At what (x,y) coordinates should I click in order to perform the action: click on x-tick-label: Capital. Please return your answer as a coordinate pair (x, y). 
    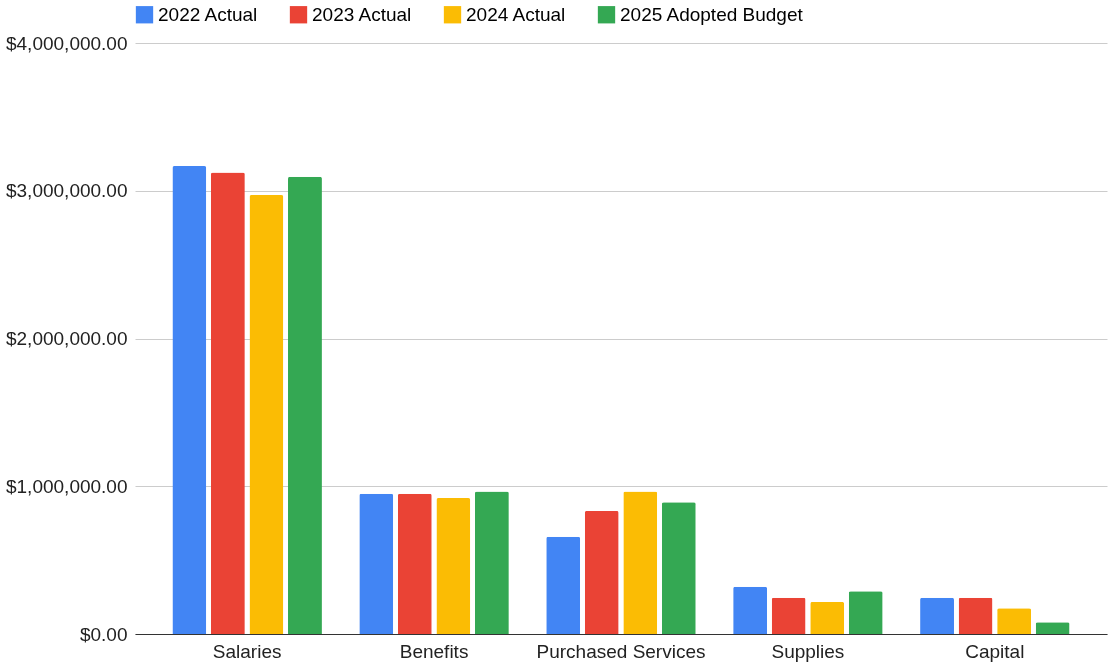
    Looking at the image, I should click on (995, 651).